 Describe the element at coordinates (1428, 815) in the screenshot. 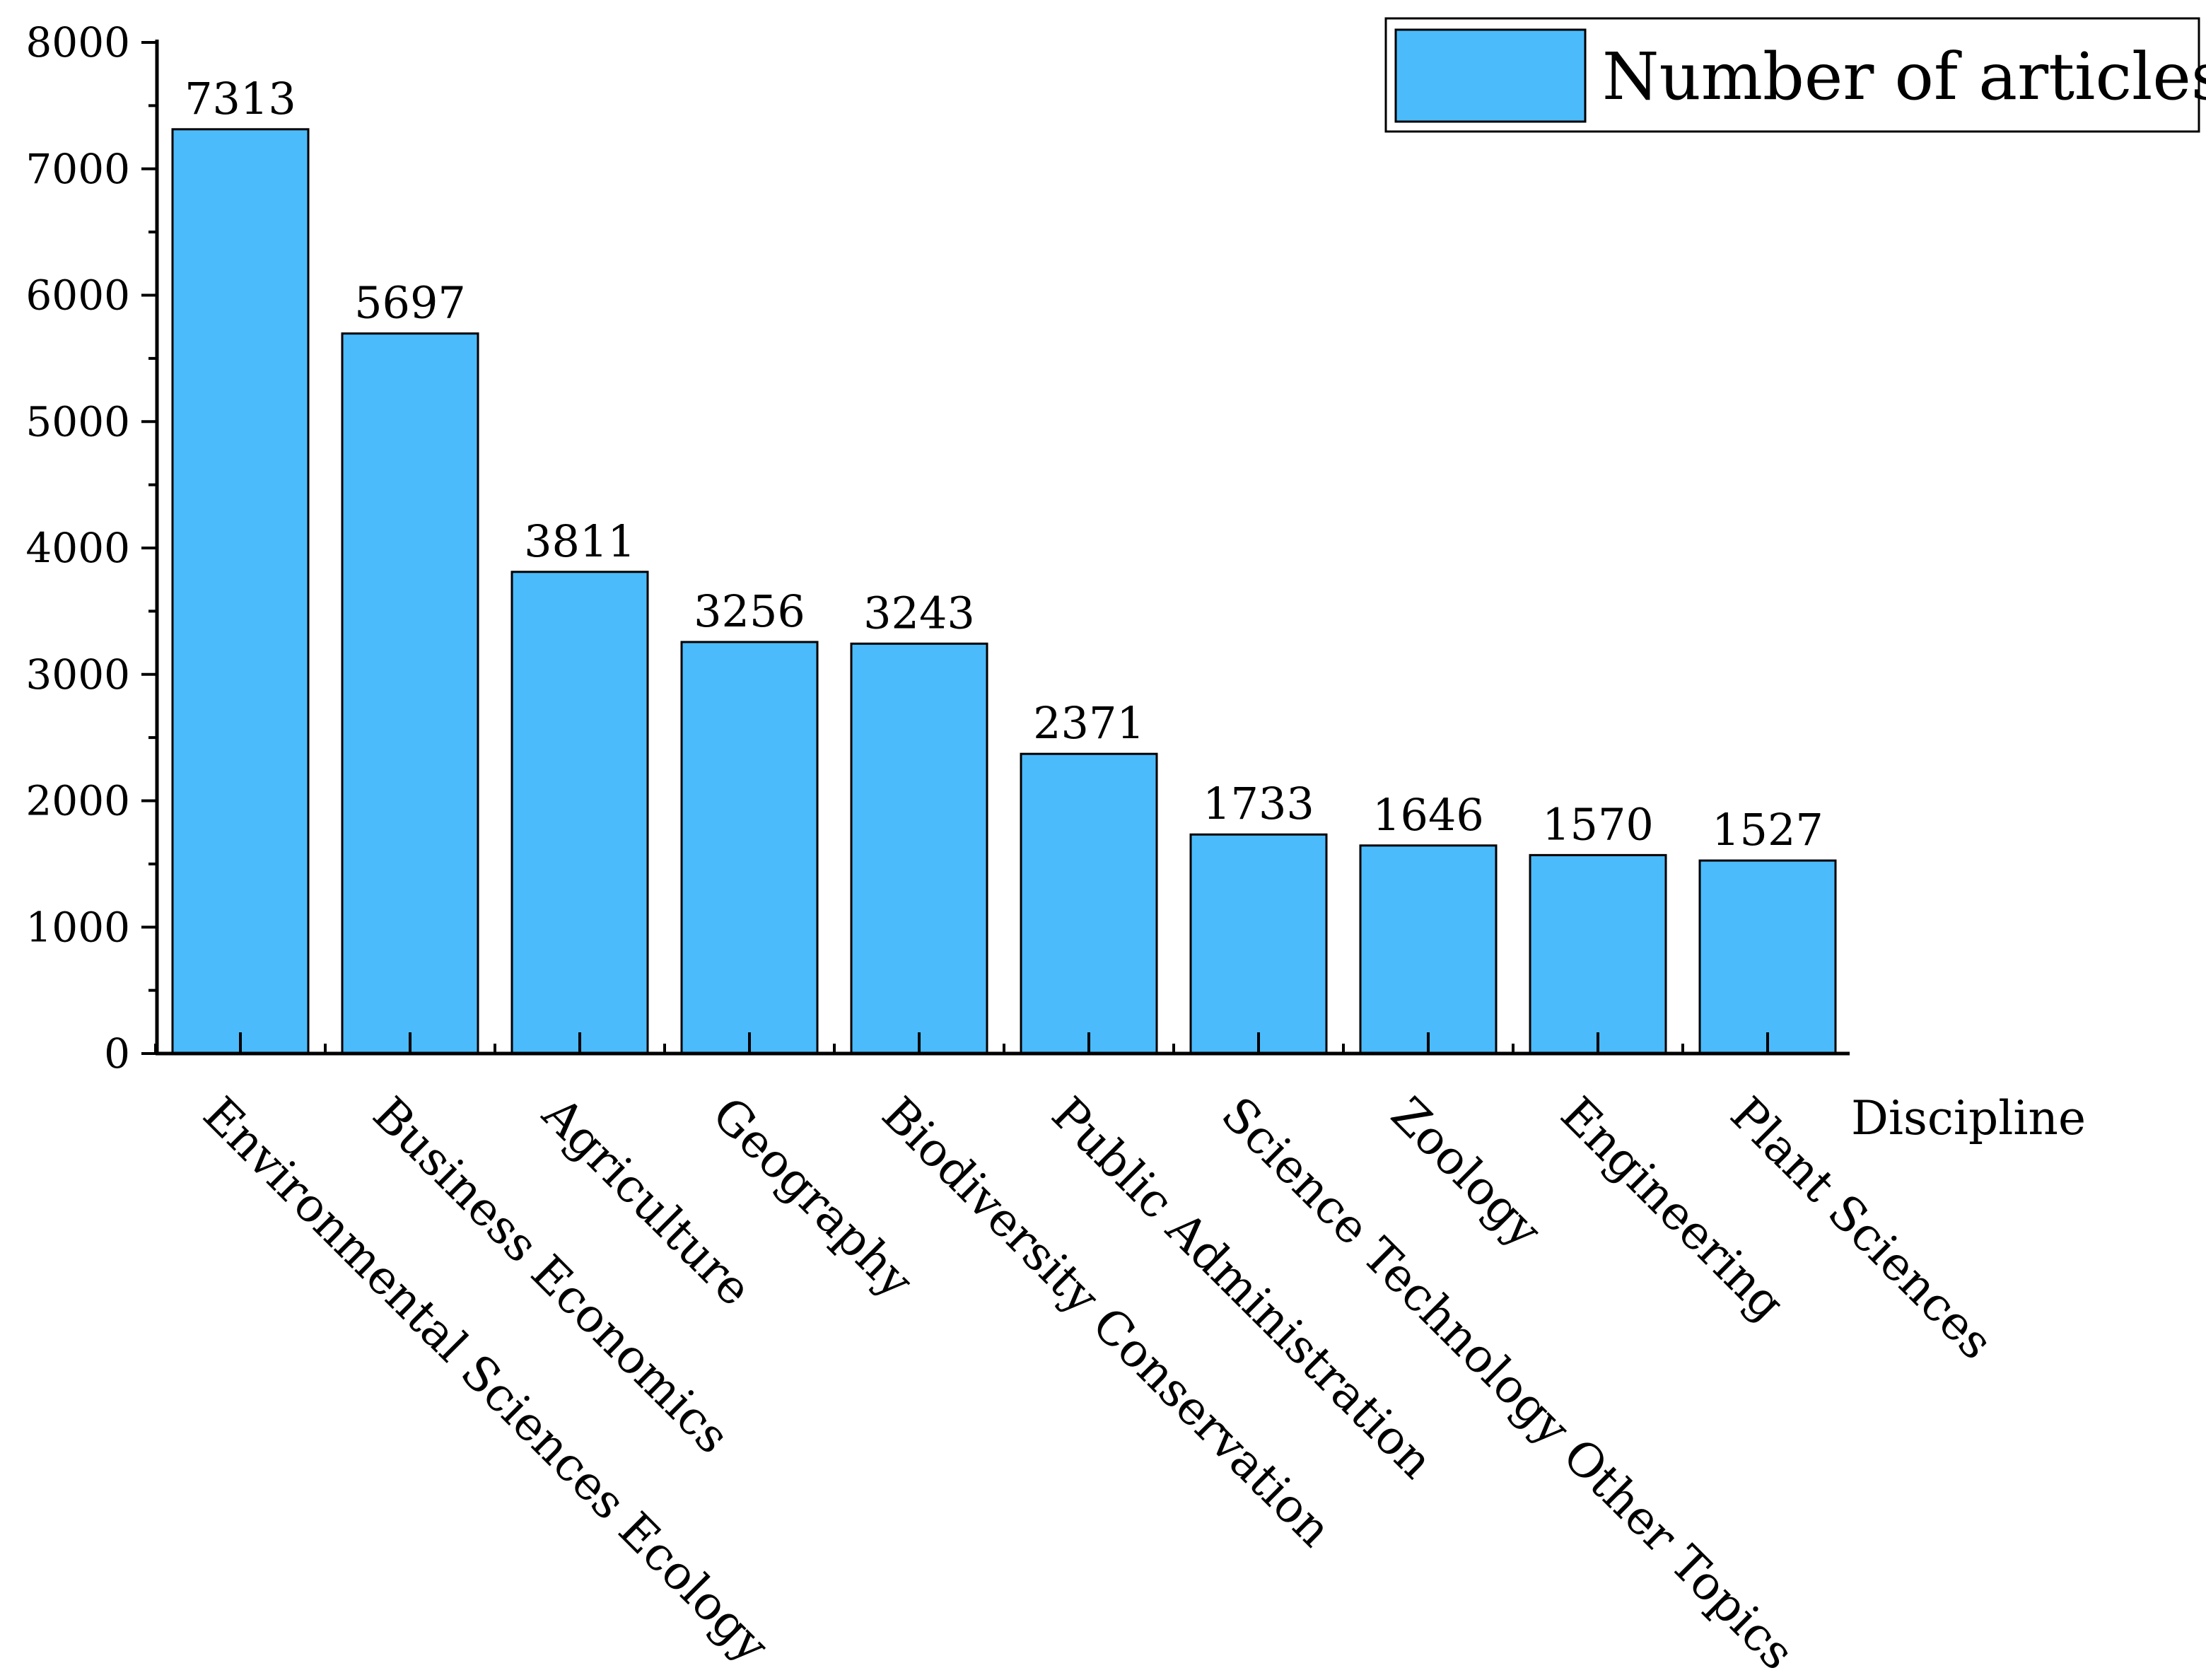

I see `bar-value-label: 1646` at that location.